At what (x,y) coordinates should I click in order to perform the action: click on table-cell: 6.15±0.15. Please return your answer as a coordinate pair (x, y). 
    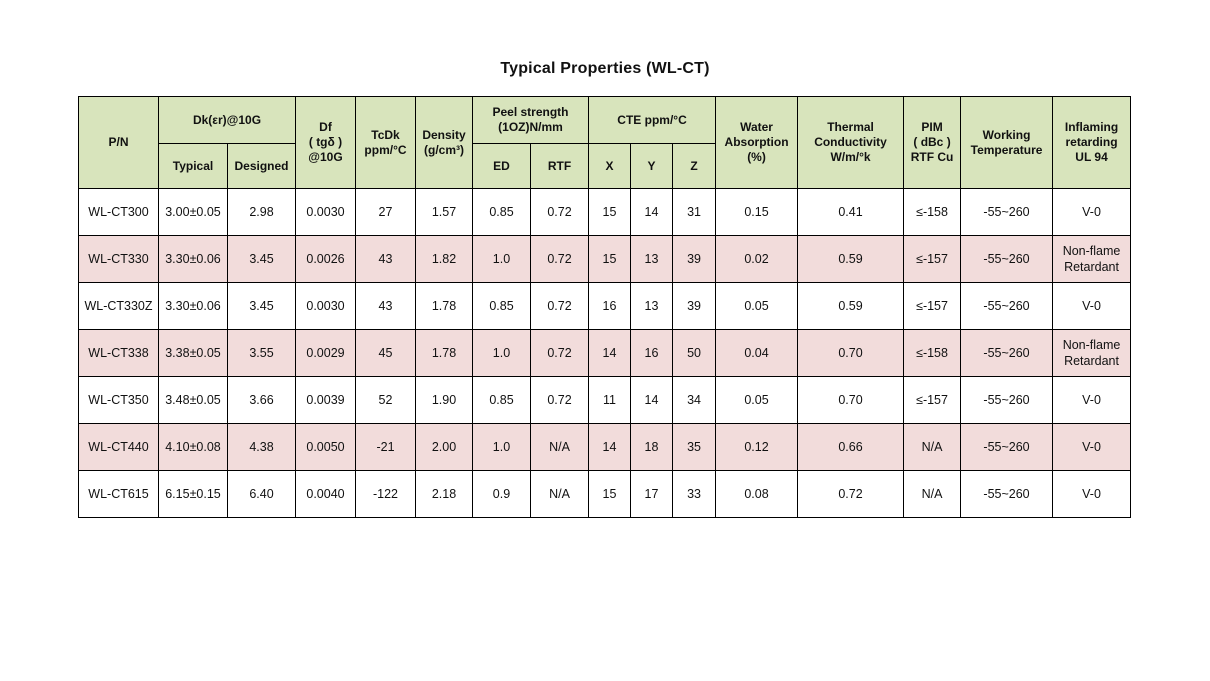
    Looking at the image, I should click on (193, 494).